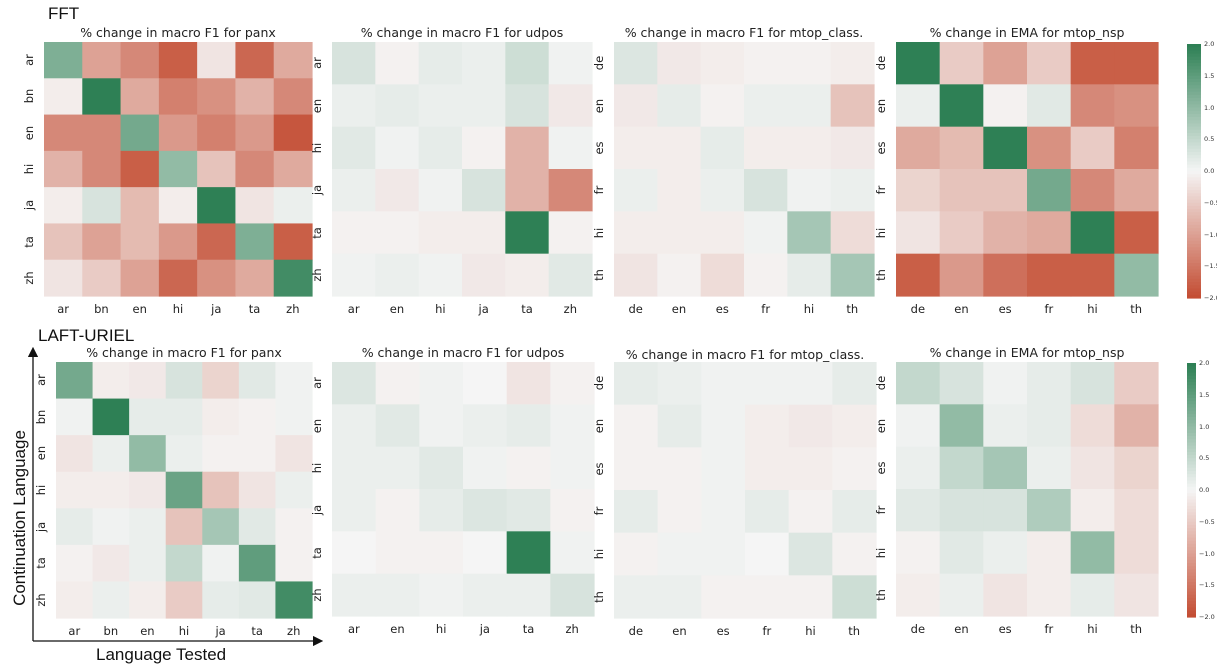 The height and width of the screenshot is (666, 1217). Describe the element at coordinates (723, 631) in the screenshot. I see `x-tick-label: es` at that location.